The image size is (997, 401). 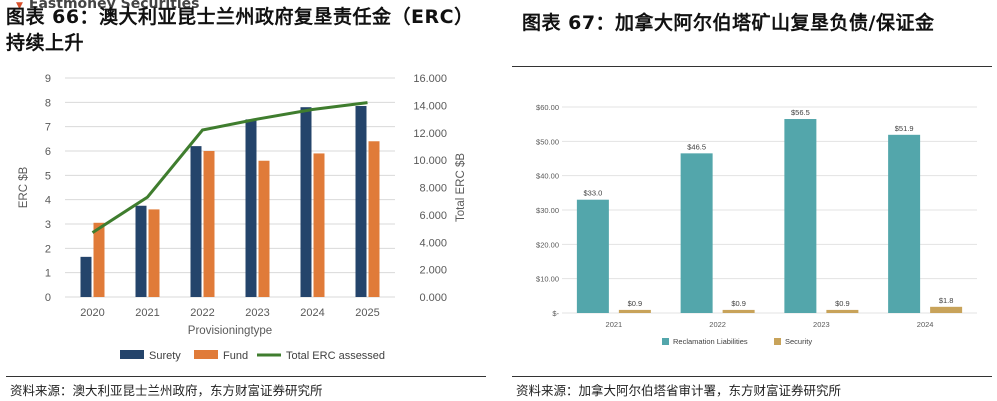 I want to click on left-figure-title: 图表 66：澳大利亚昆士兰州政府复垦责任金（ERC）持续上升, so click(x=240, y=30).